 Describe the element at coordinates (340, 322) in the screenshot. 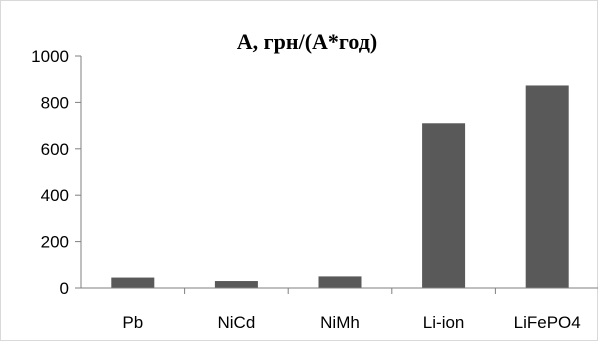

I see `x-tick-label: NiMh` at that location.